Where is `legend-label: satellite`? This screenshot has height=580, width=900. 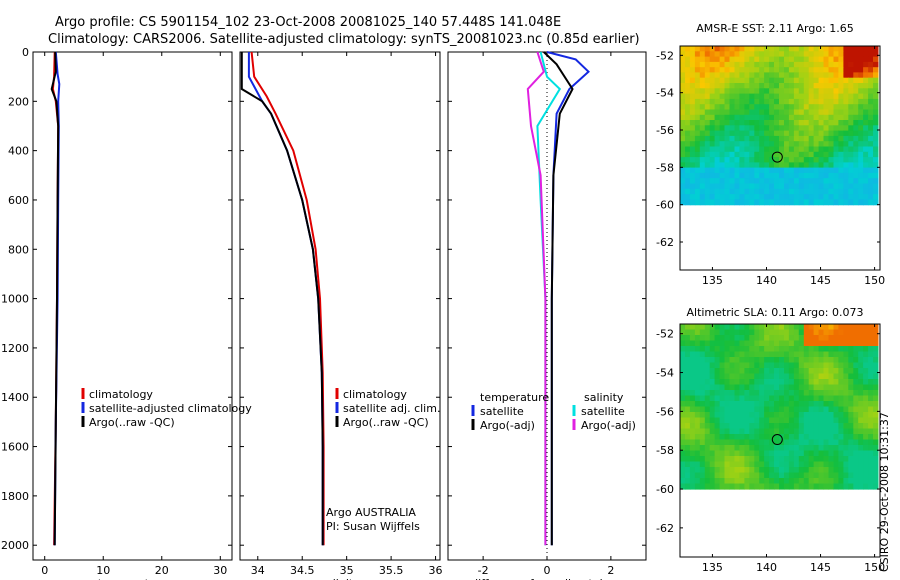
legend-label: satellite is located at coordinates (502, 411).